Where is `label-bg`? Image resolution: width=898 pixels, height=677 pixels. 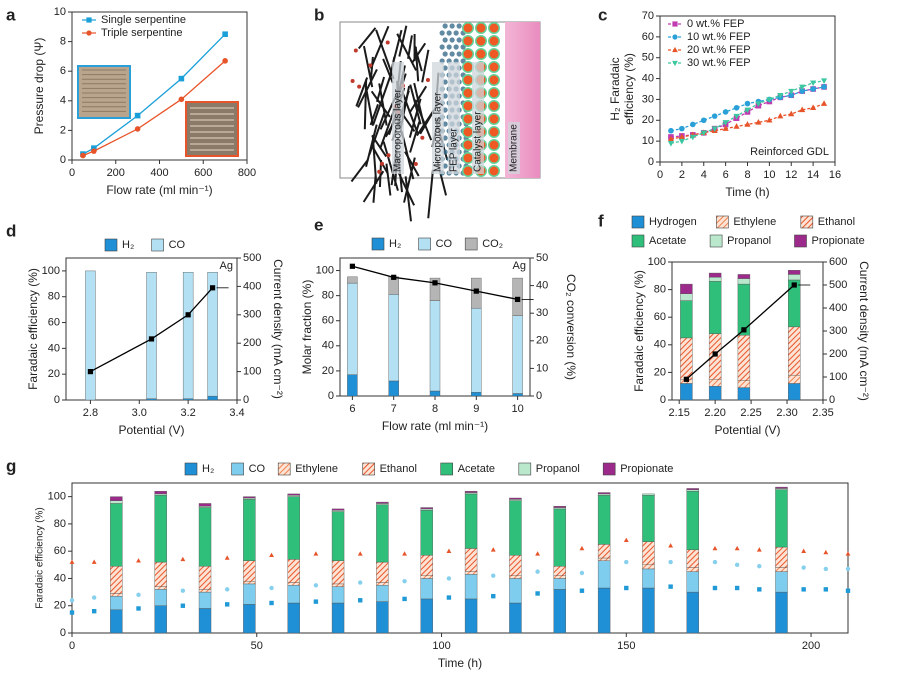
label-bg is located at coordinates (454, 118).